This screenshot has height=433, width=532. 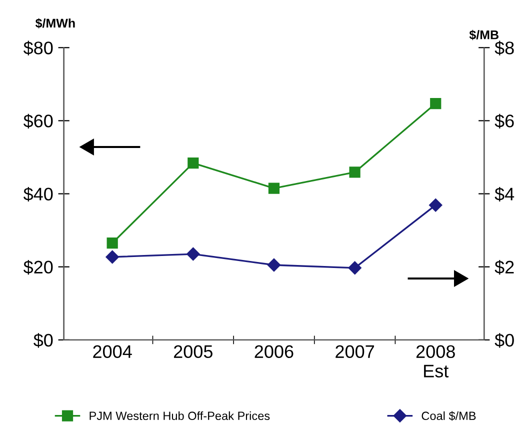 What do you see at coordinates (43, 340) in the screenshot?
I see `y-tick-label: $0` at bounding box center [43, 340].